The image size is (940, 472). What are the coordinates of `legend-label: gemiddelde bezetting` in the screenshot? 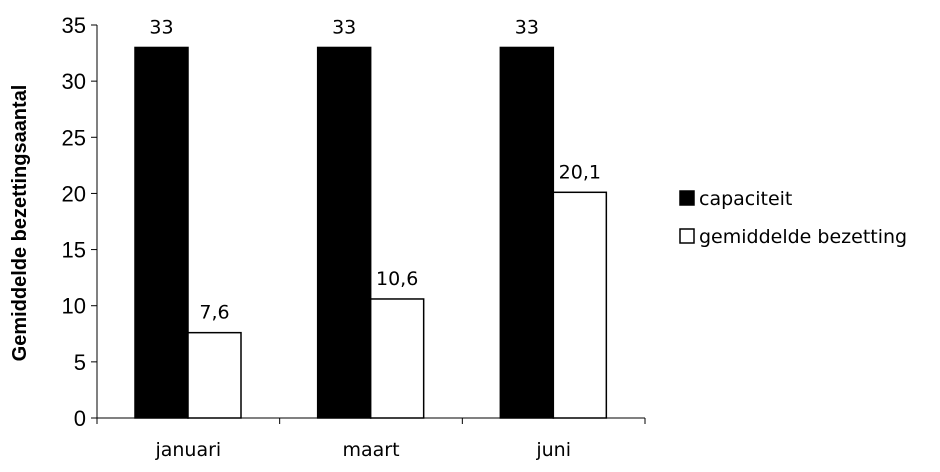 It's located at (803, 237).